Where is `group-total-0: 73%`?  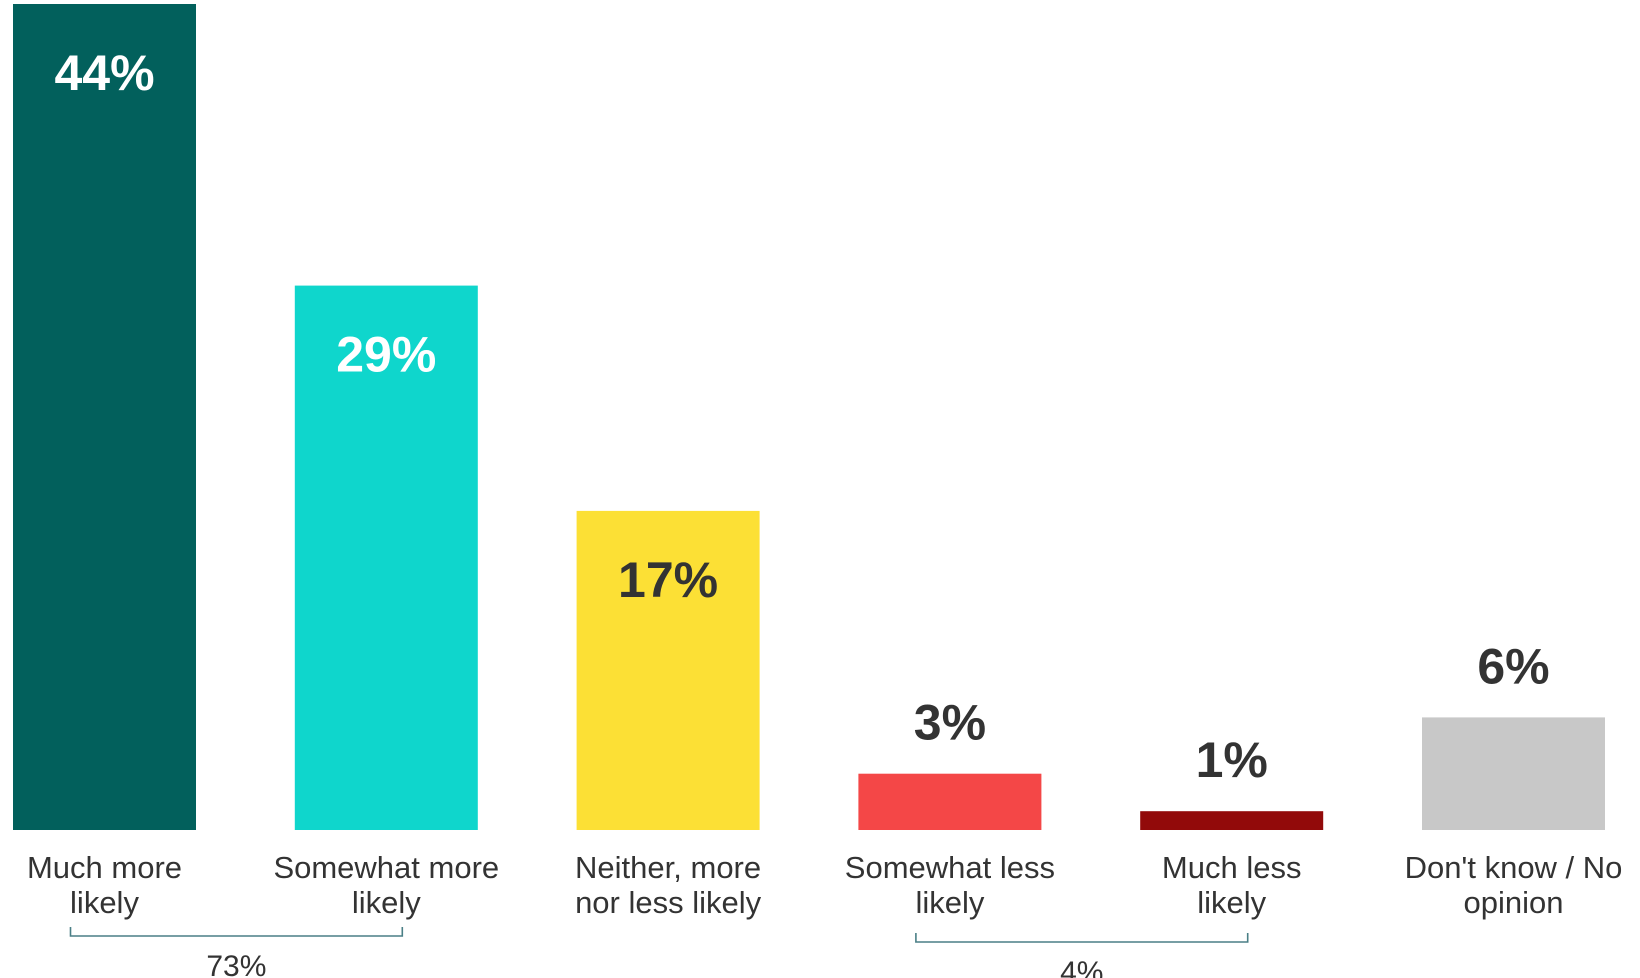
group-total-0: 73% is located at coordinates (236, 964).